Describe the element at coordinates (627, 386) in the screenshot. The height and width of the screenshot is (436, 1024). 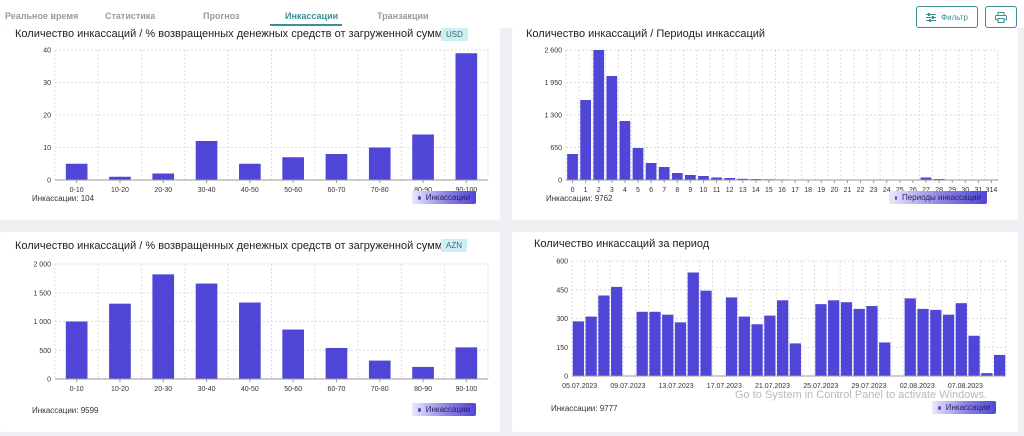
I see `x-tick-label: 09.07.2023` at that location.